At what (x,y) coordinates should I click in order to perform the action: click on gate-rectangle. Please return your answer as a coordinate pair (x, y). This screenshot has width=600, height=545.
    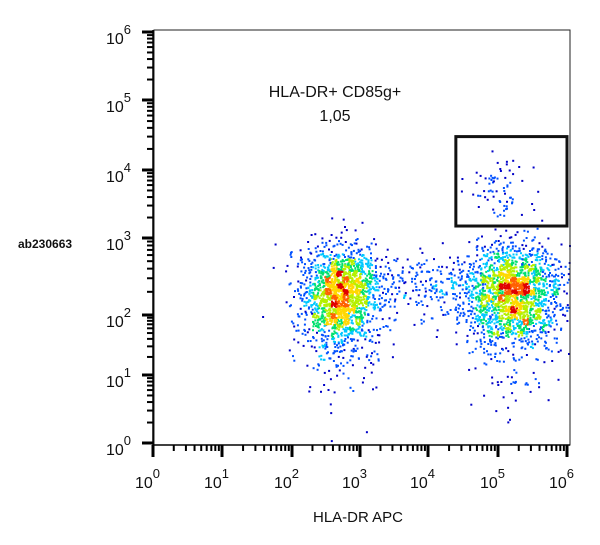
    Looking at the image, I should click on (511, 181).